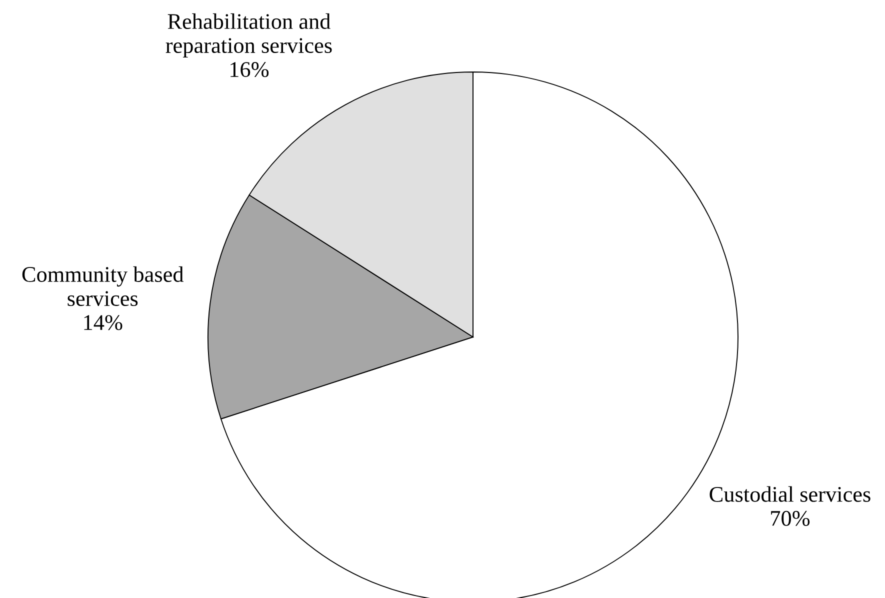 This screenshot has width=885, height=598. What do you see at coordinates (249, 35) in the screenshot?
I see `slice-label: Rehabilitation and reparation services` at bounding box center [249, 35].